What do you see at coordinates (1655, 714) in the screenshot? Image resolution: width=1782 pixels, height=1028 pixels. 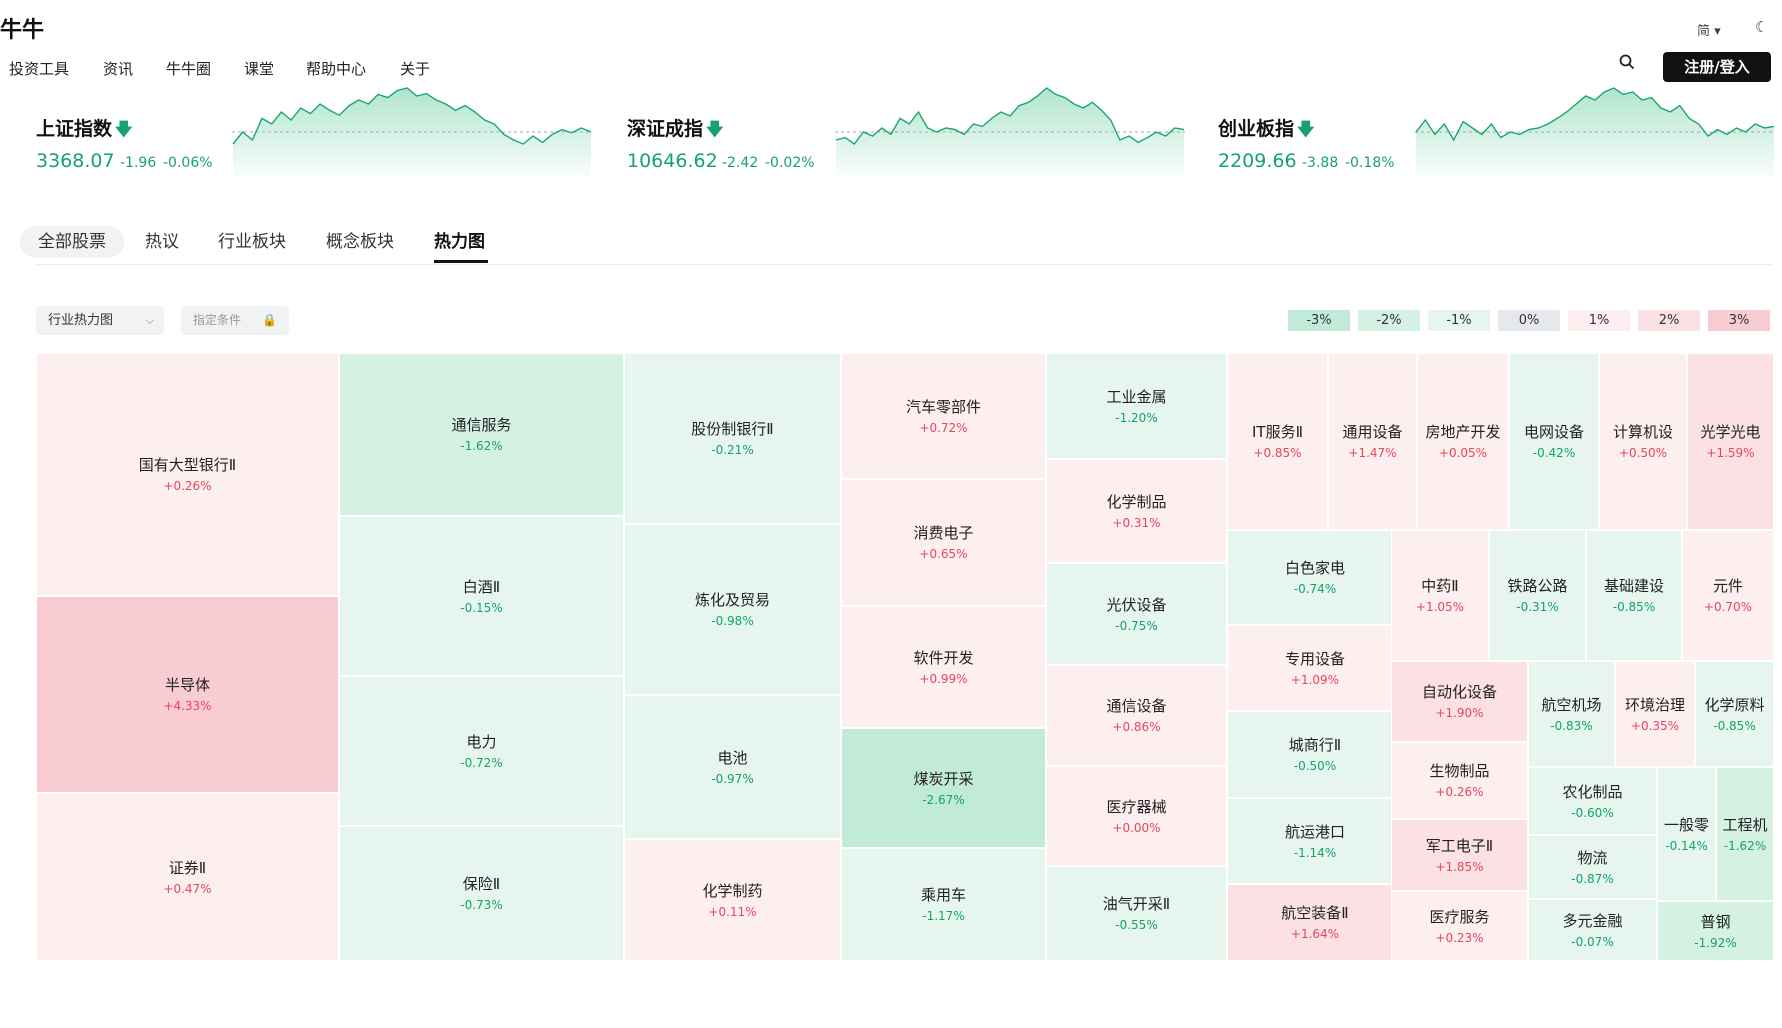 I see `heatmap-cell: 环境治理 +0.35%` at bounding box center [1655, 714].